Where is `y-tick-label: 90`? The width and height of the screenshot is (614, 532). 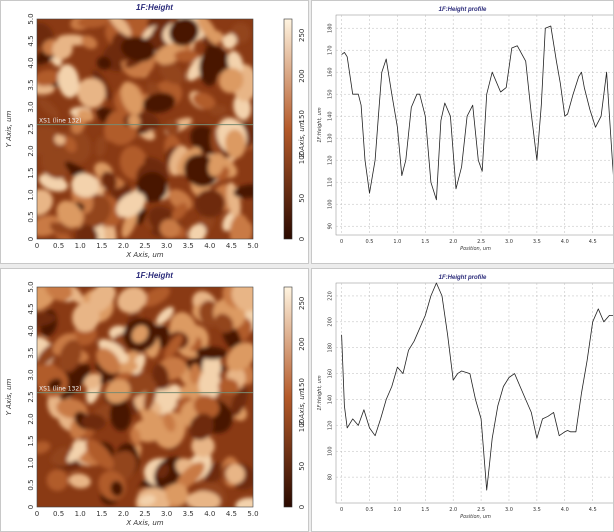
y-tick-label: 90 is located at coordinates (331, 226).